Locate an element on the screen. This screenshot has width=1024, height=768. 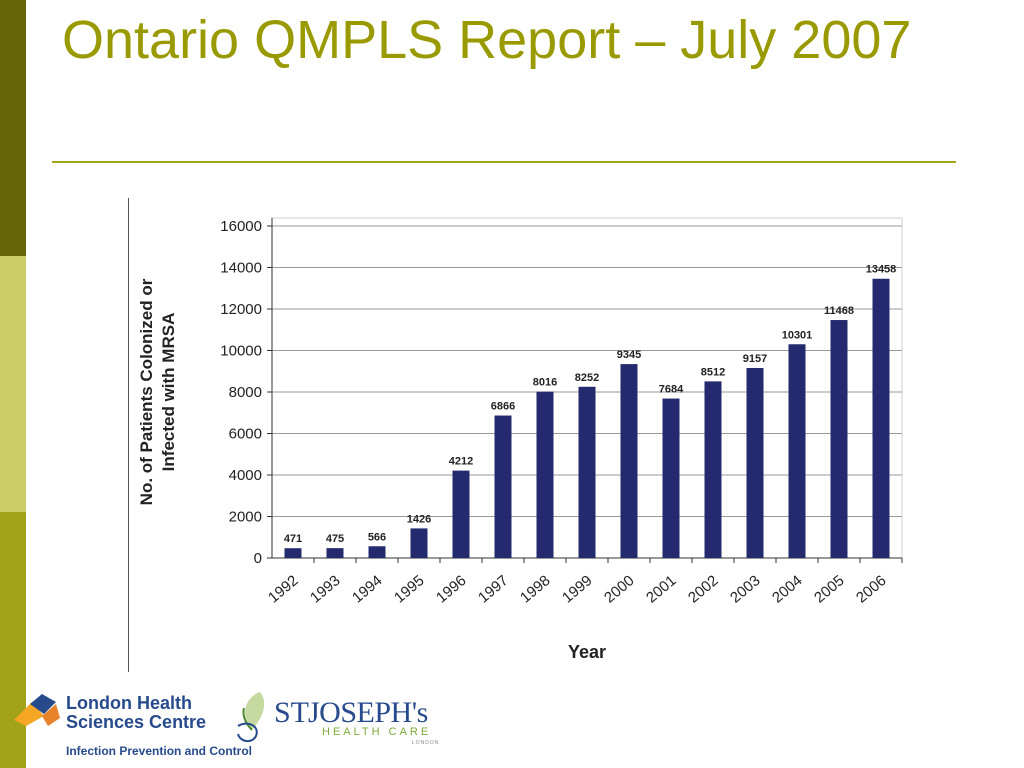
y-tick-label: 4000 is located at coordinates (245, 475).